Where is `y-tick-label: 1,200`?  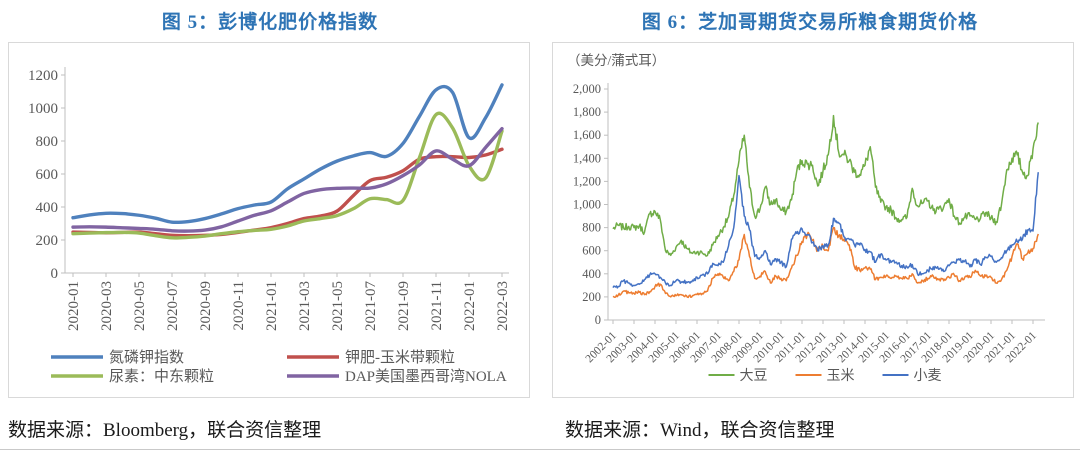
y-tick-label: 1,200 is located at coordinates (587, 181).